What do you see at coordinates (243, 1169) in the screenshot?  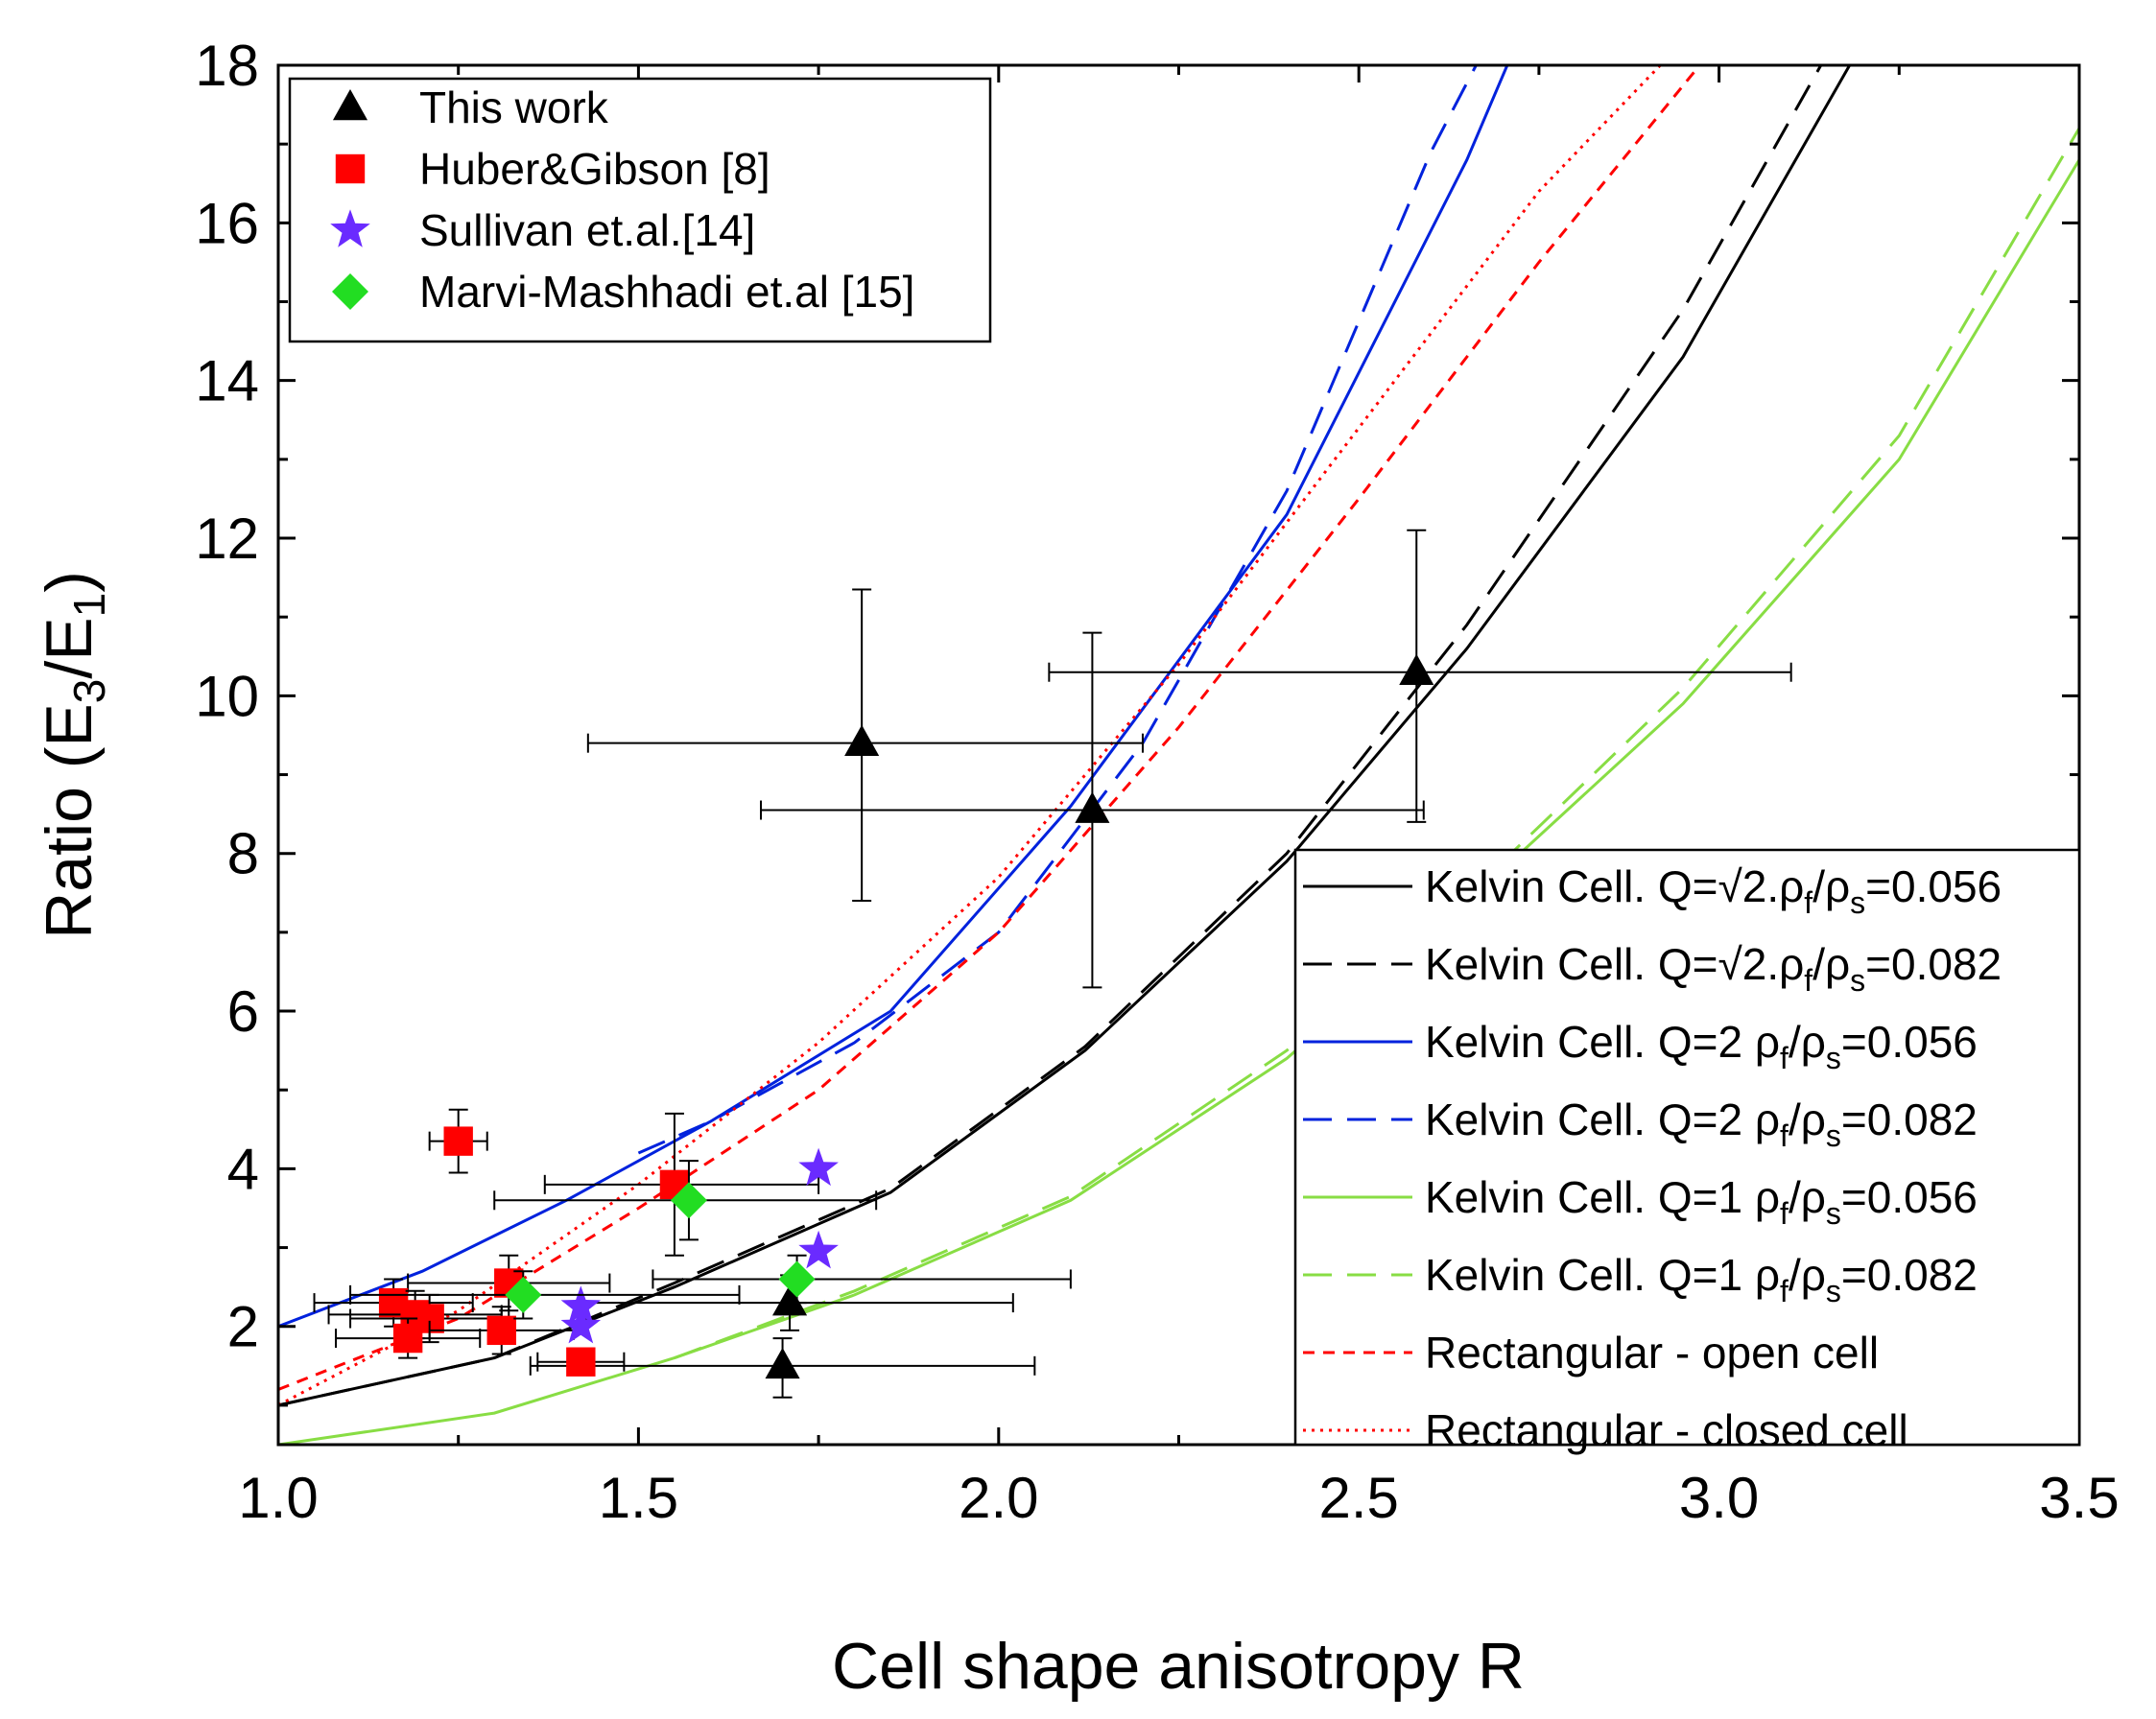 I see `y-tick-label: 4` at bounding box center [243, 1169].